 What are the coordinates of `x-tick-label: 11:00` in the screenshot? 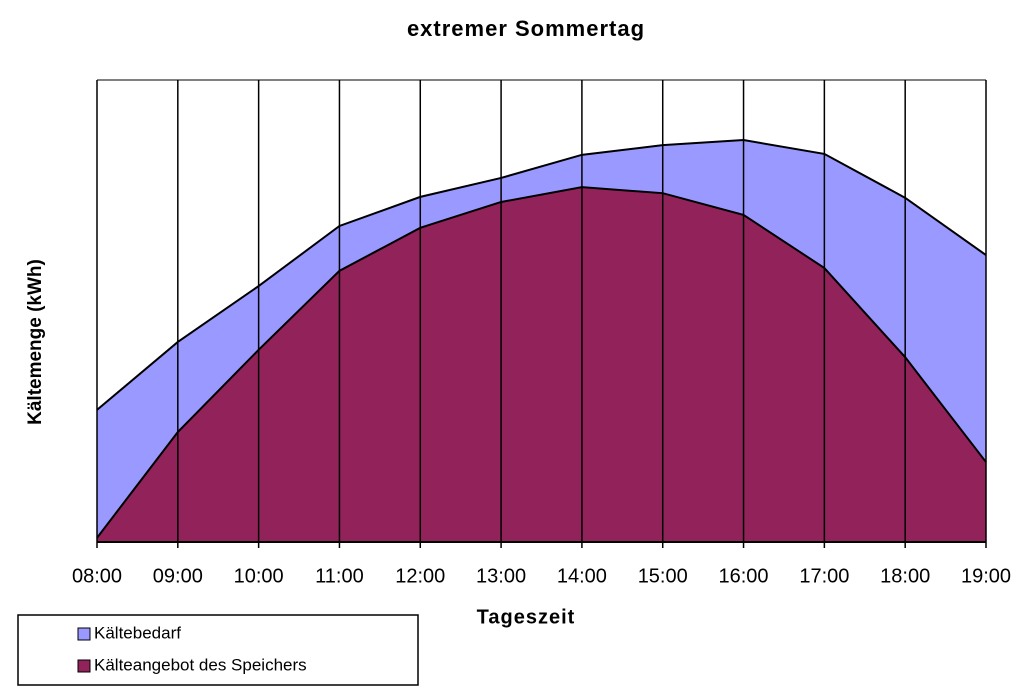 It's located at (339, 576).